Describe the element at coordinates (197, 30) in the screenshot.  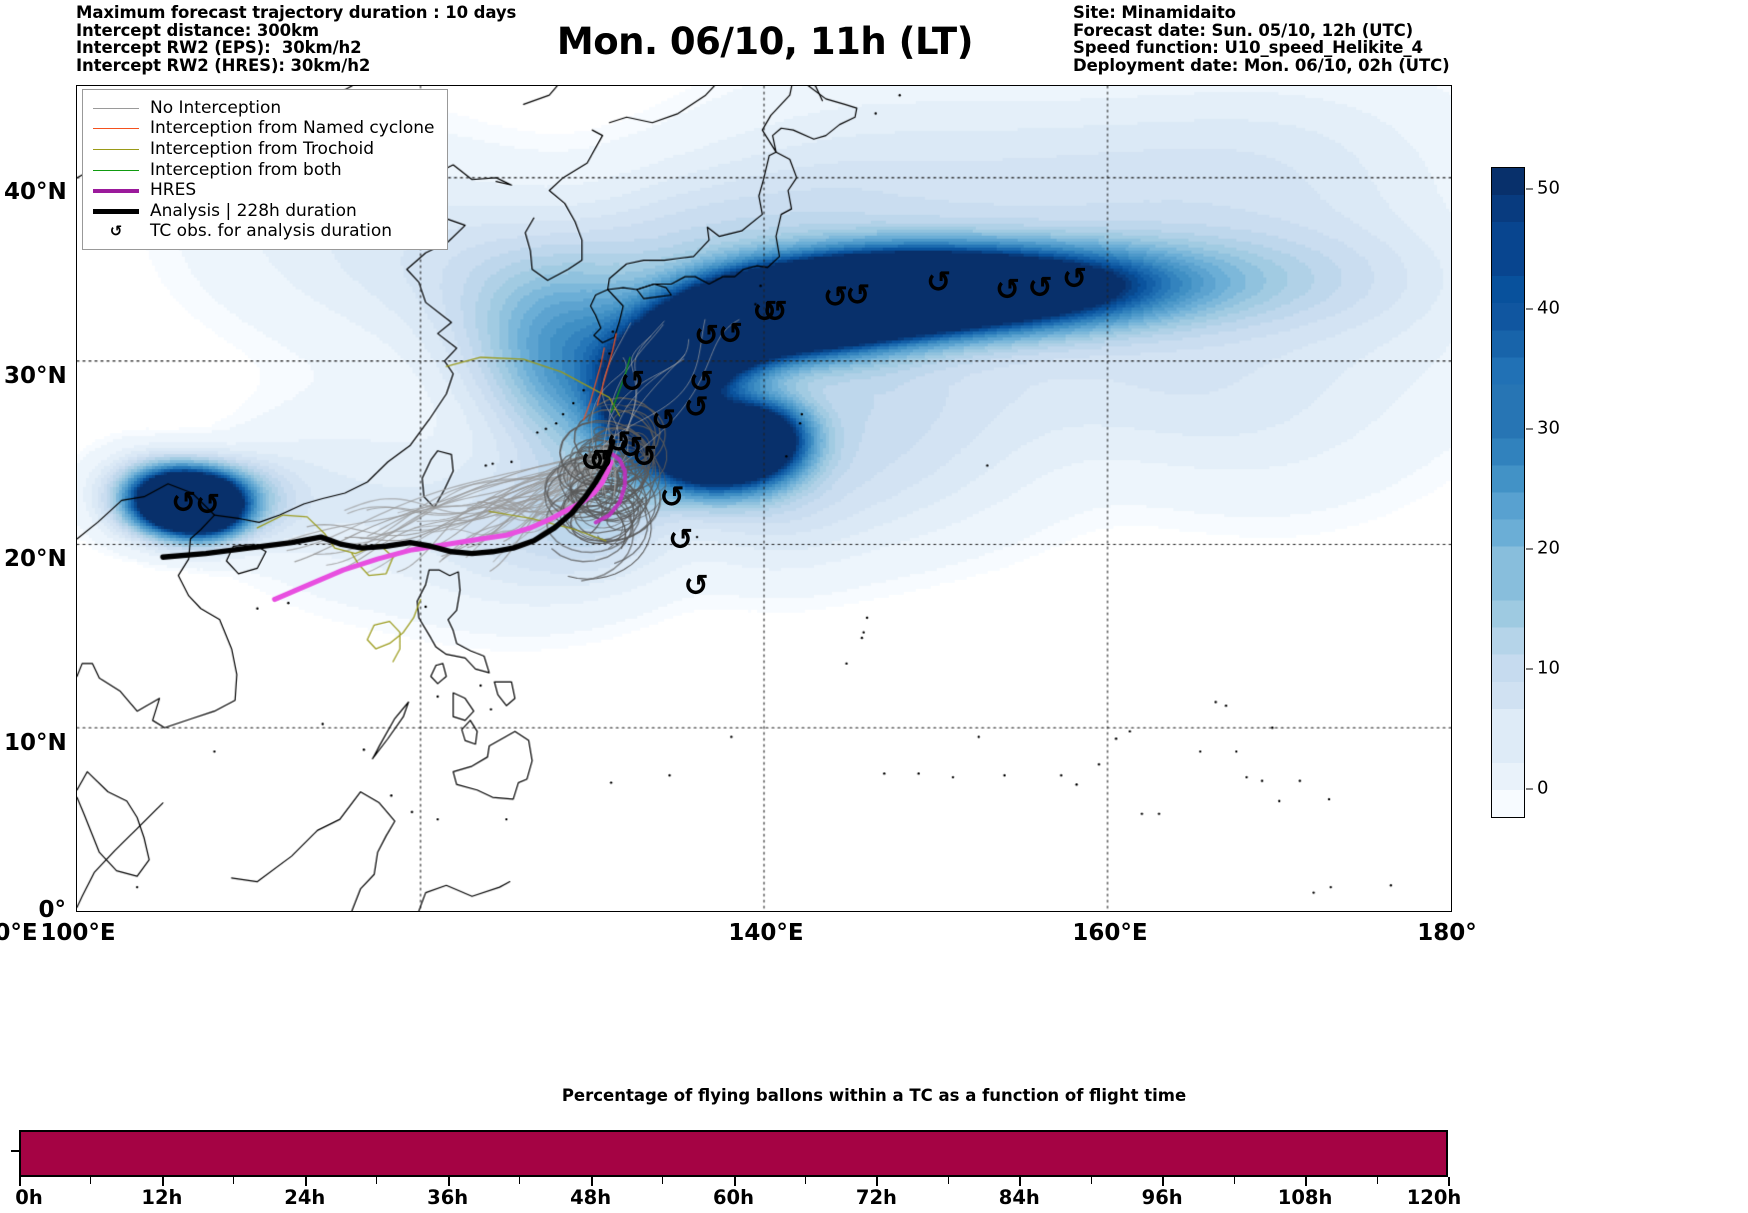
I see `info-line: Intercept distance: 300km` at that location.